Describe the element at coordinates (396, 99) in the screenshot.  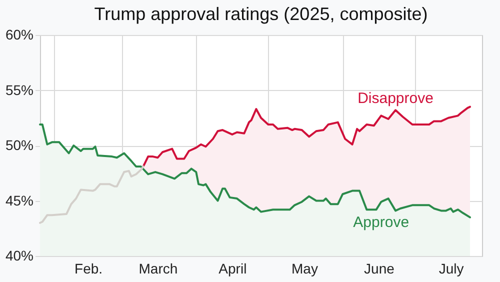
I see `series-label: Disapprove` at that location.